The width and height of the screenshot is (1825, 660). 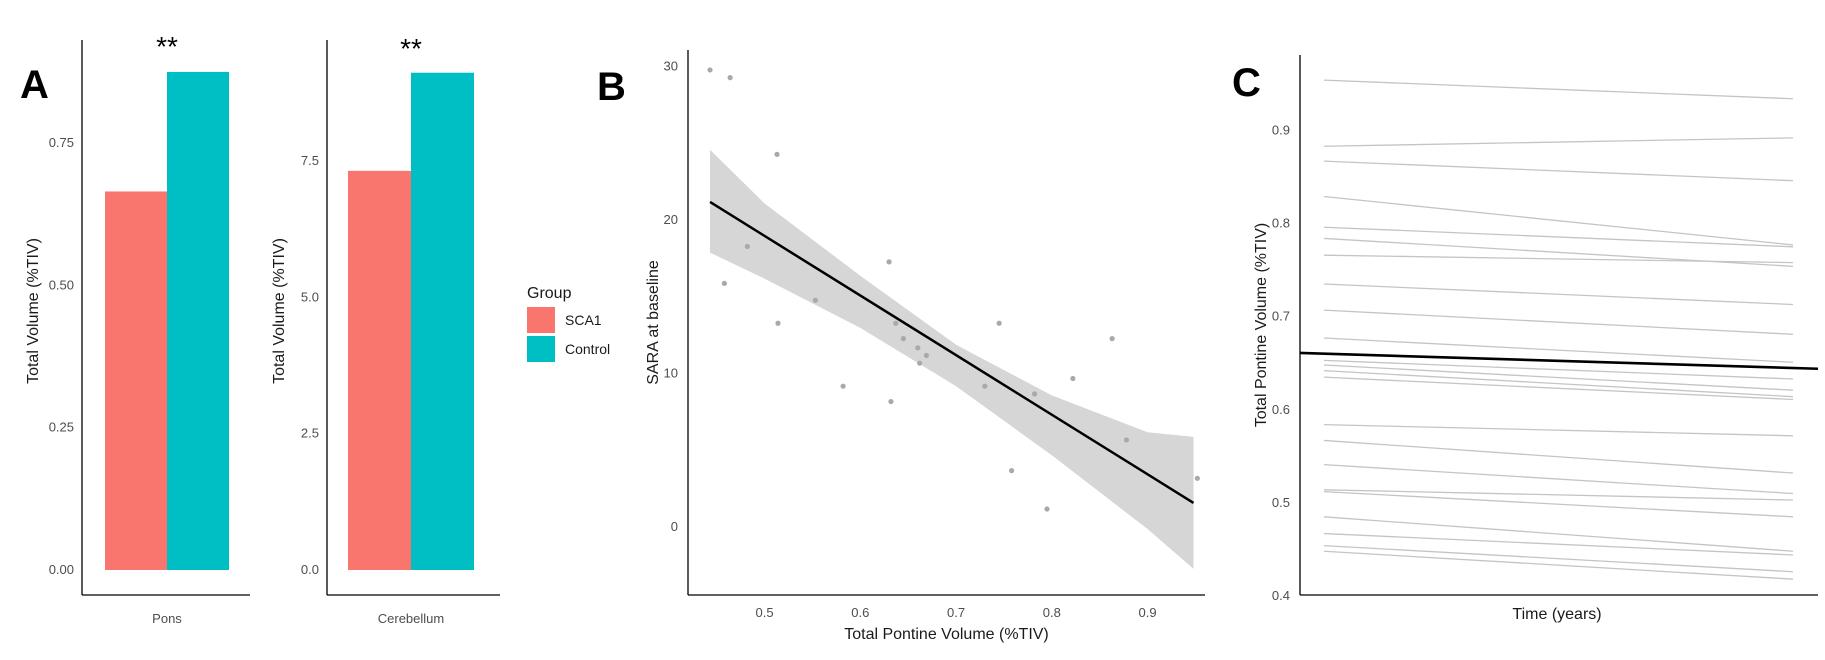 What do you see at coordinates (167, 618) in the screenshot?
I see `x-tick-label: Pons` at bounding box center [167, 618].